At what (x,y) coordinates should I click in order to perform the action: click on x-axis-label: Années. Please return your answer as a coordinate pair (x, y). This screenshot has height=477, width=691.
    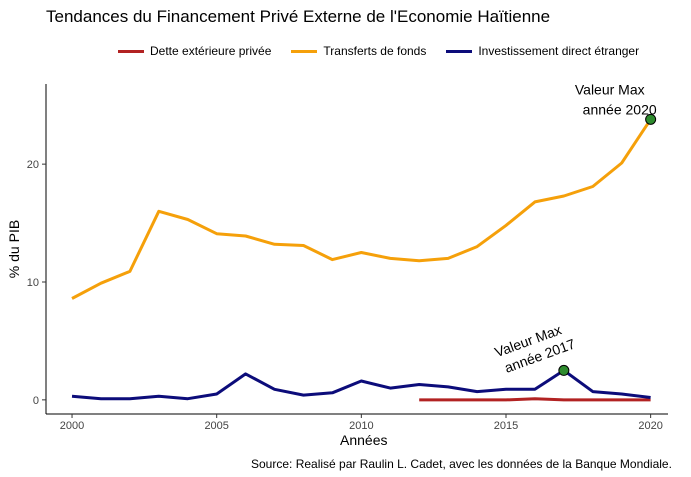
    Looking at the image, I should click on (364, 440).